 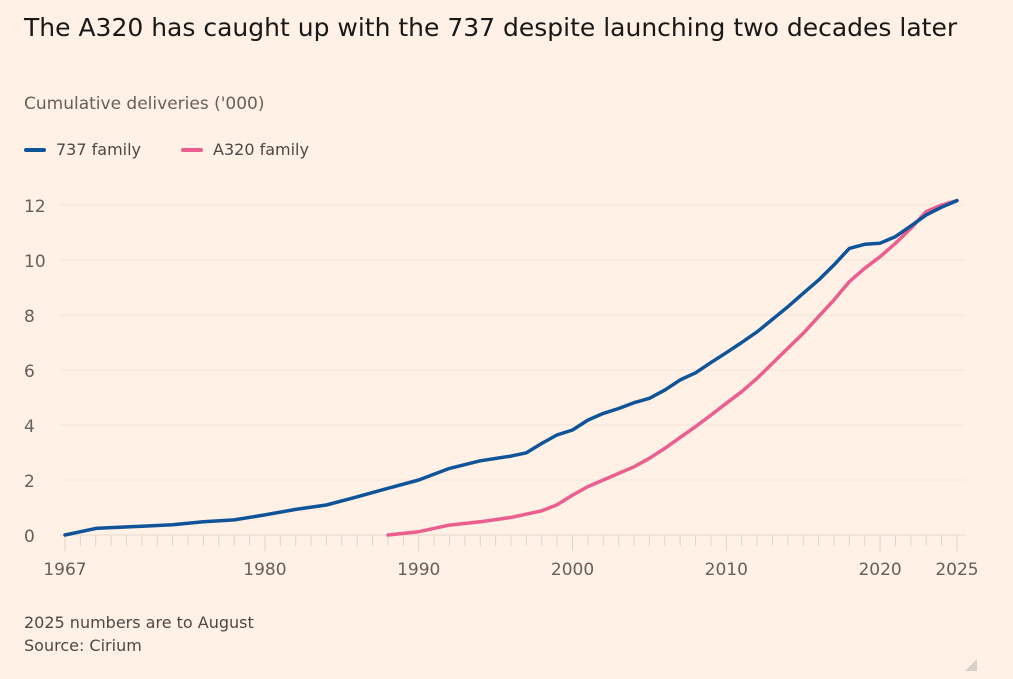 I want to click on source-note: Source: Cirium, so click(x=83, y=645).